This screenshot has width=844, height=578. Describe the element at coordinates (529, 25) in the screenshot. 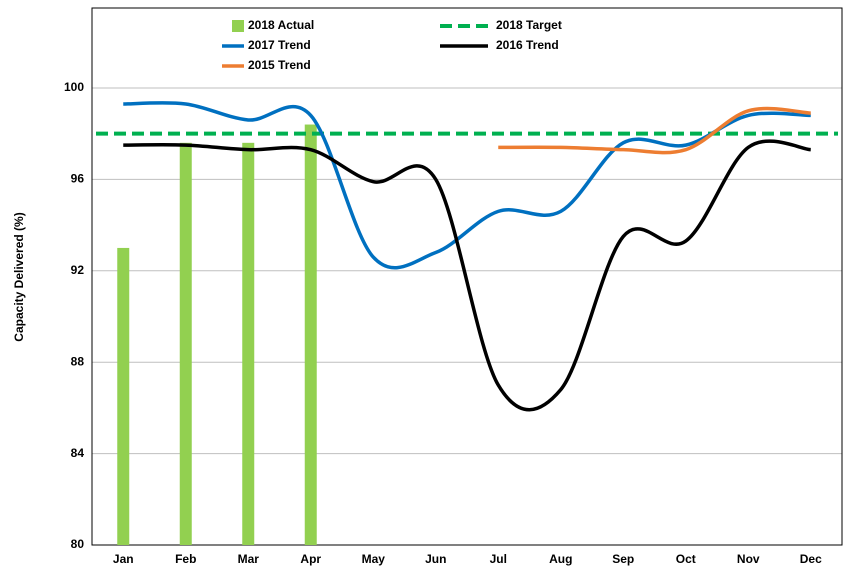

I see `legend-label: 2018 Target` at that location.